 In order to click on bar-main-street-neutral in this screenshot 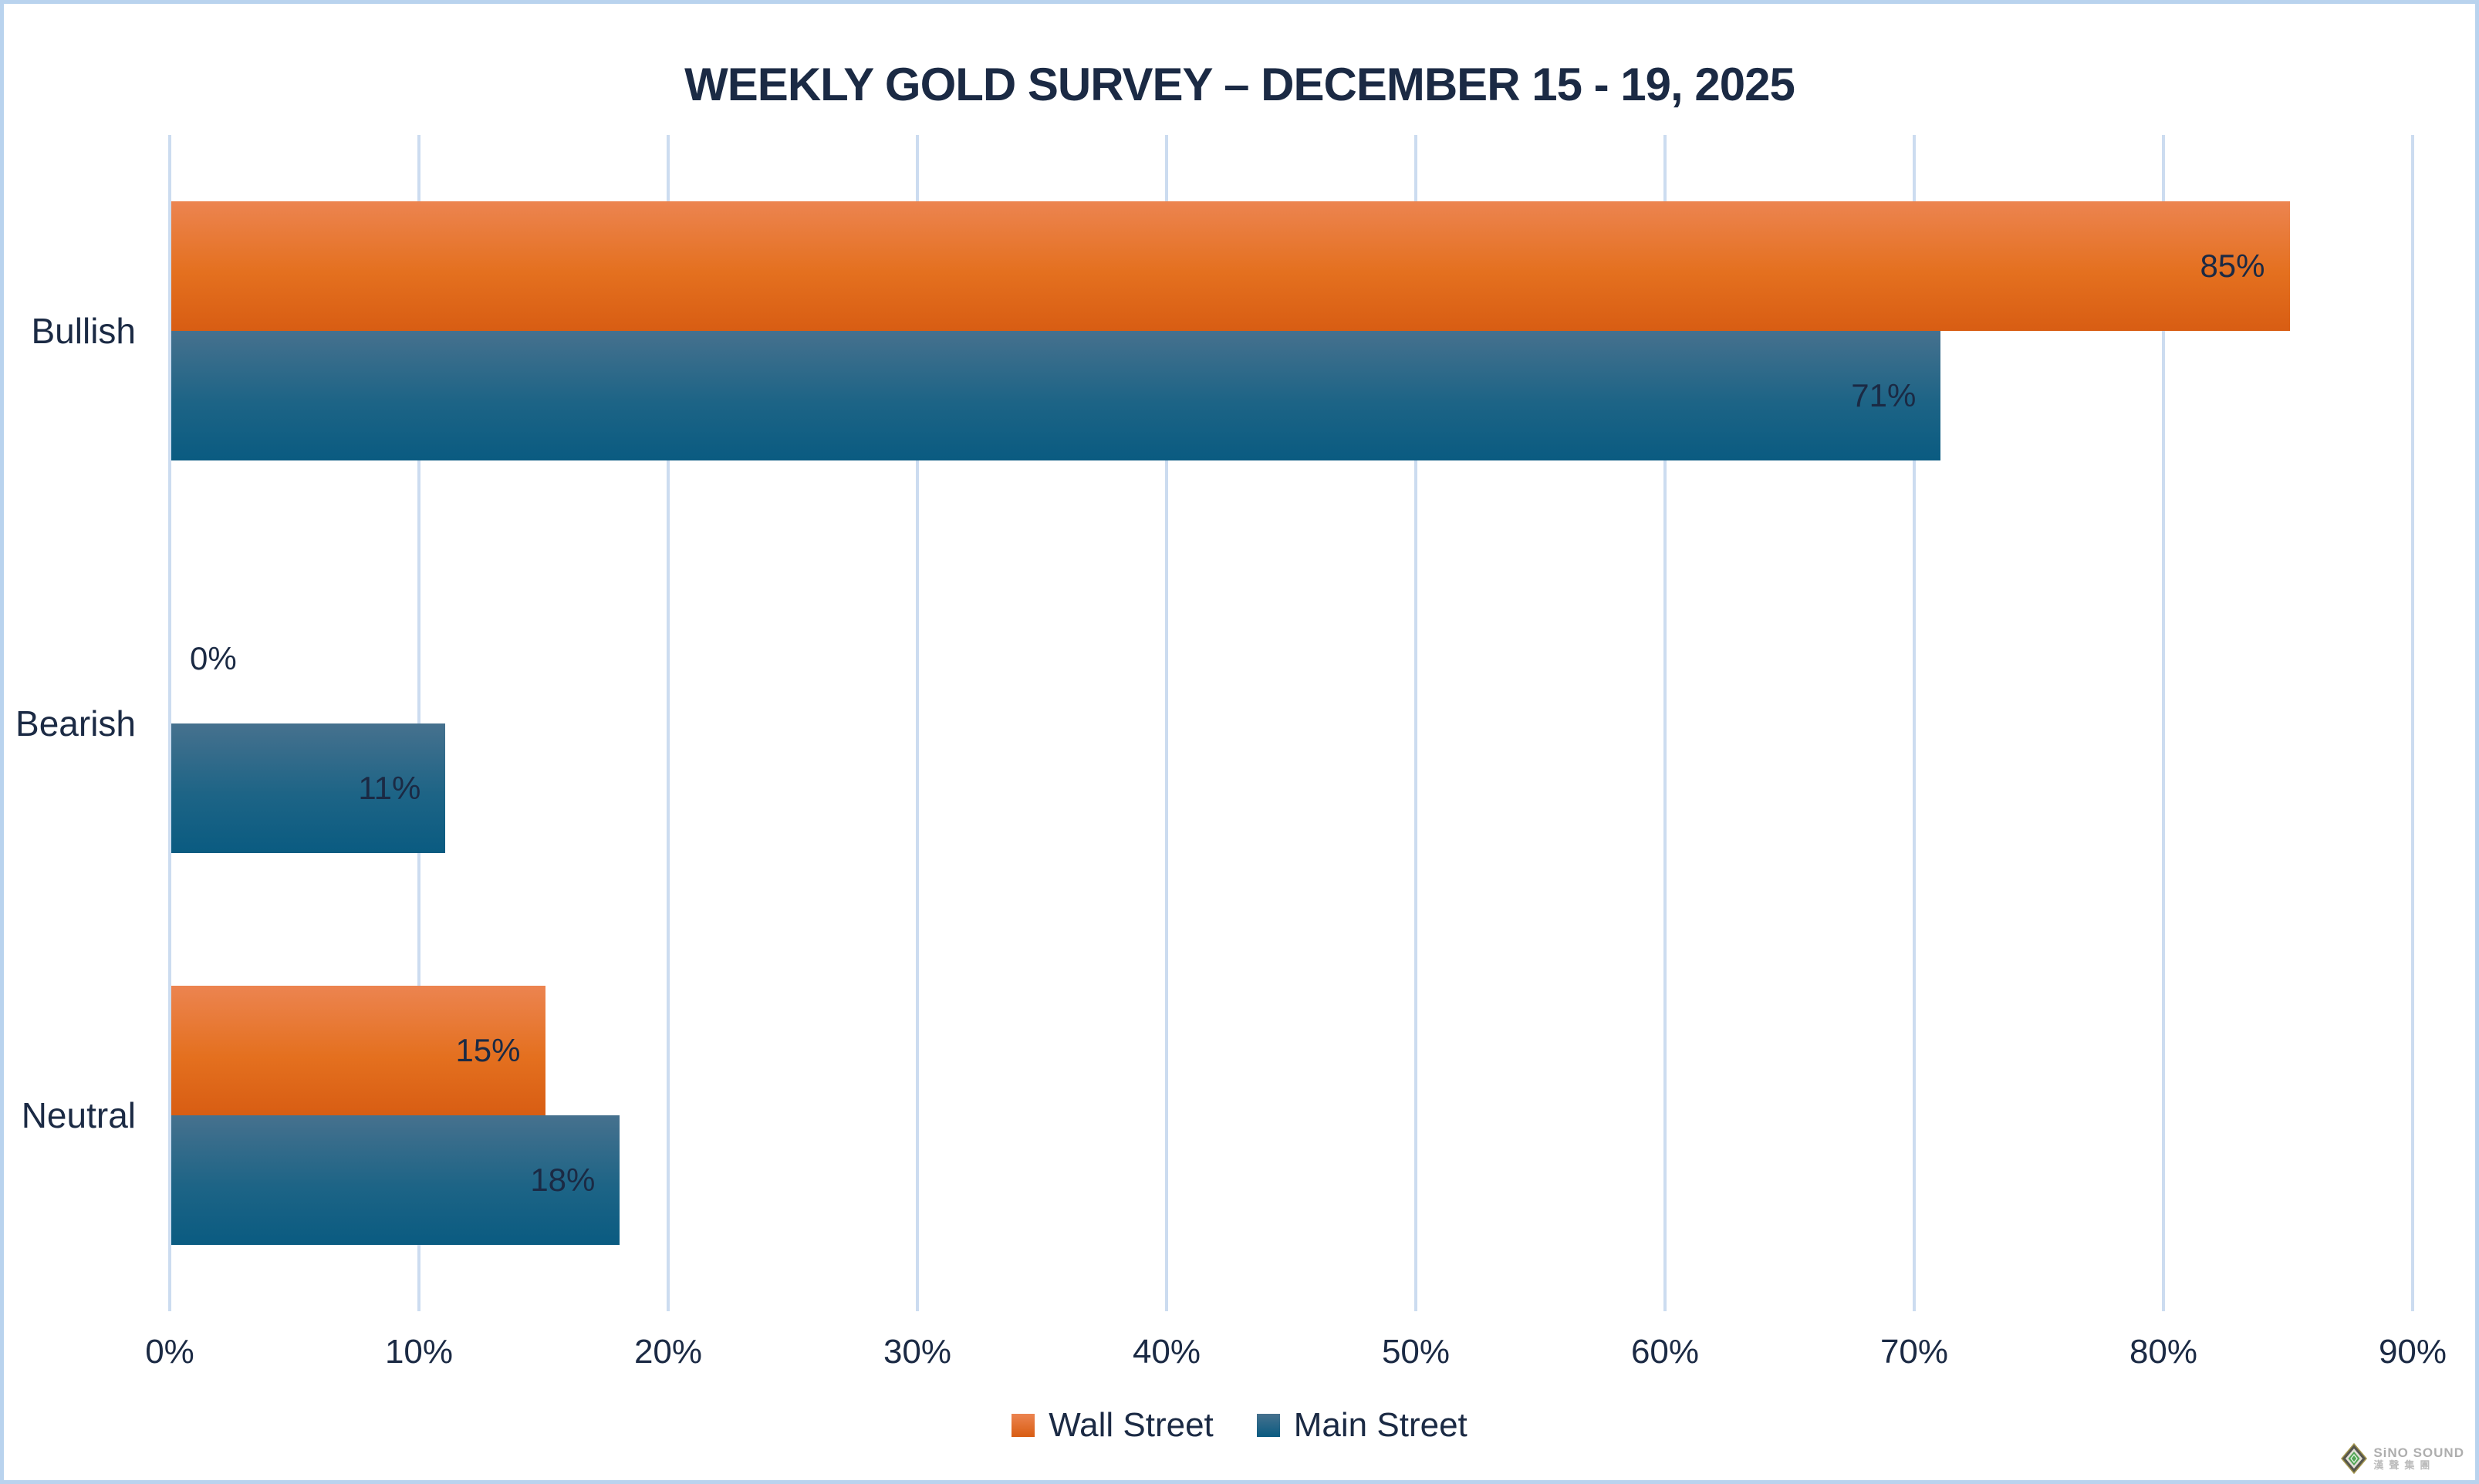, I will do `click(395, 1180)`.